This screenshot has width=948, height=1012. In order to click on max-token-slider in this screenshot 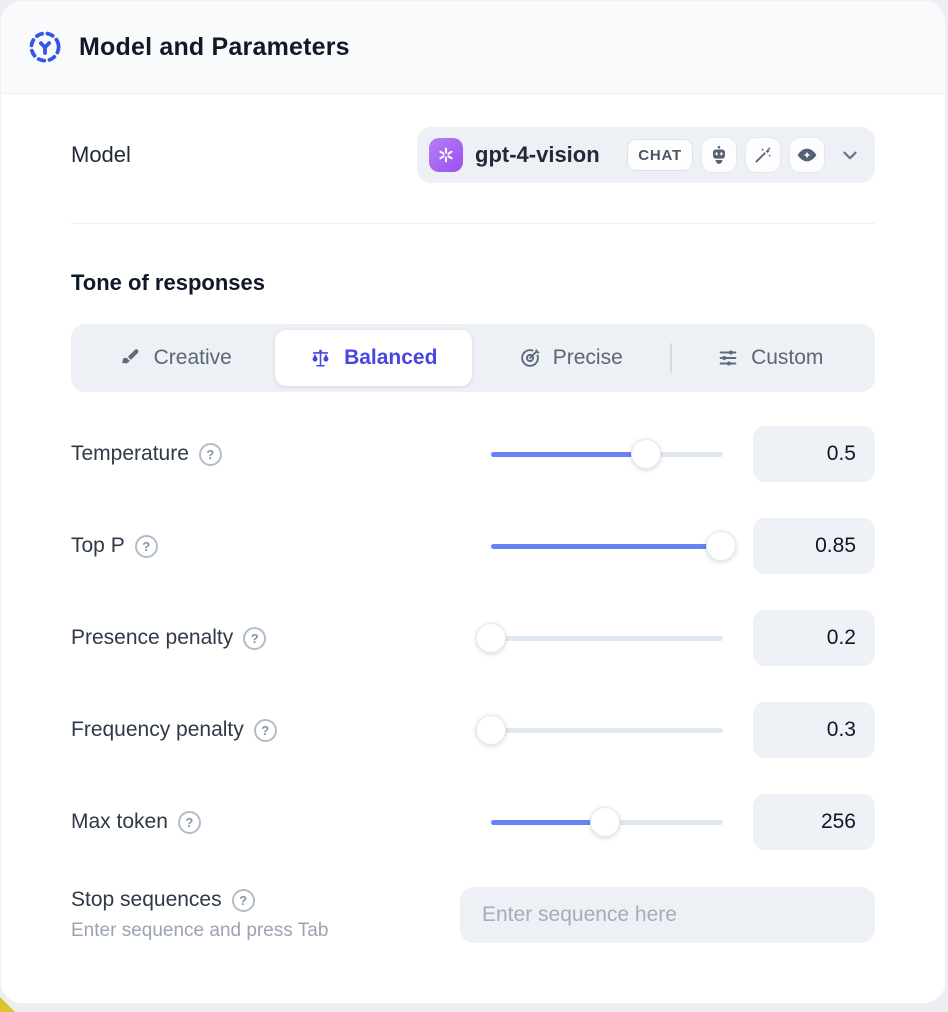, I will do `click(607, 822)`.